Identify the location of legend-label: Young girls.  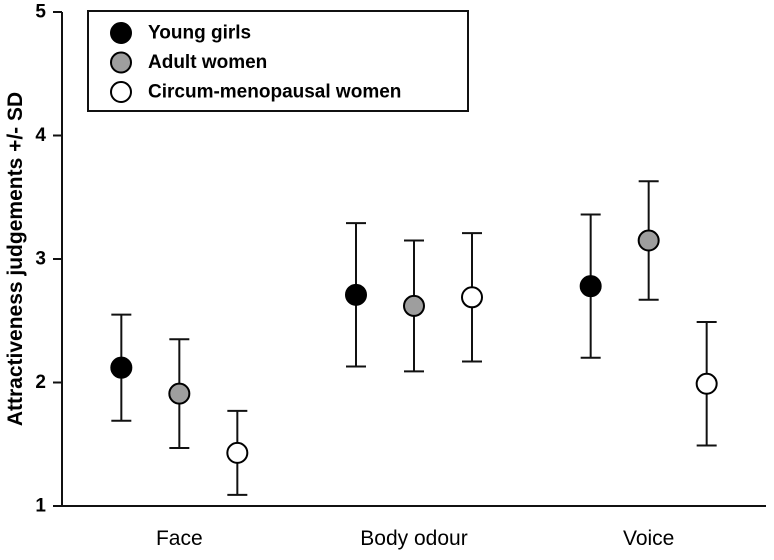
(199, 33).